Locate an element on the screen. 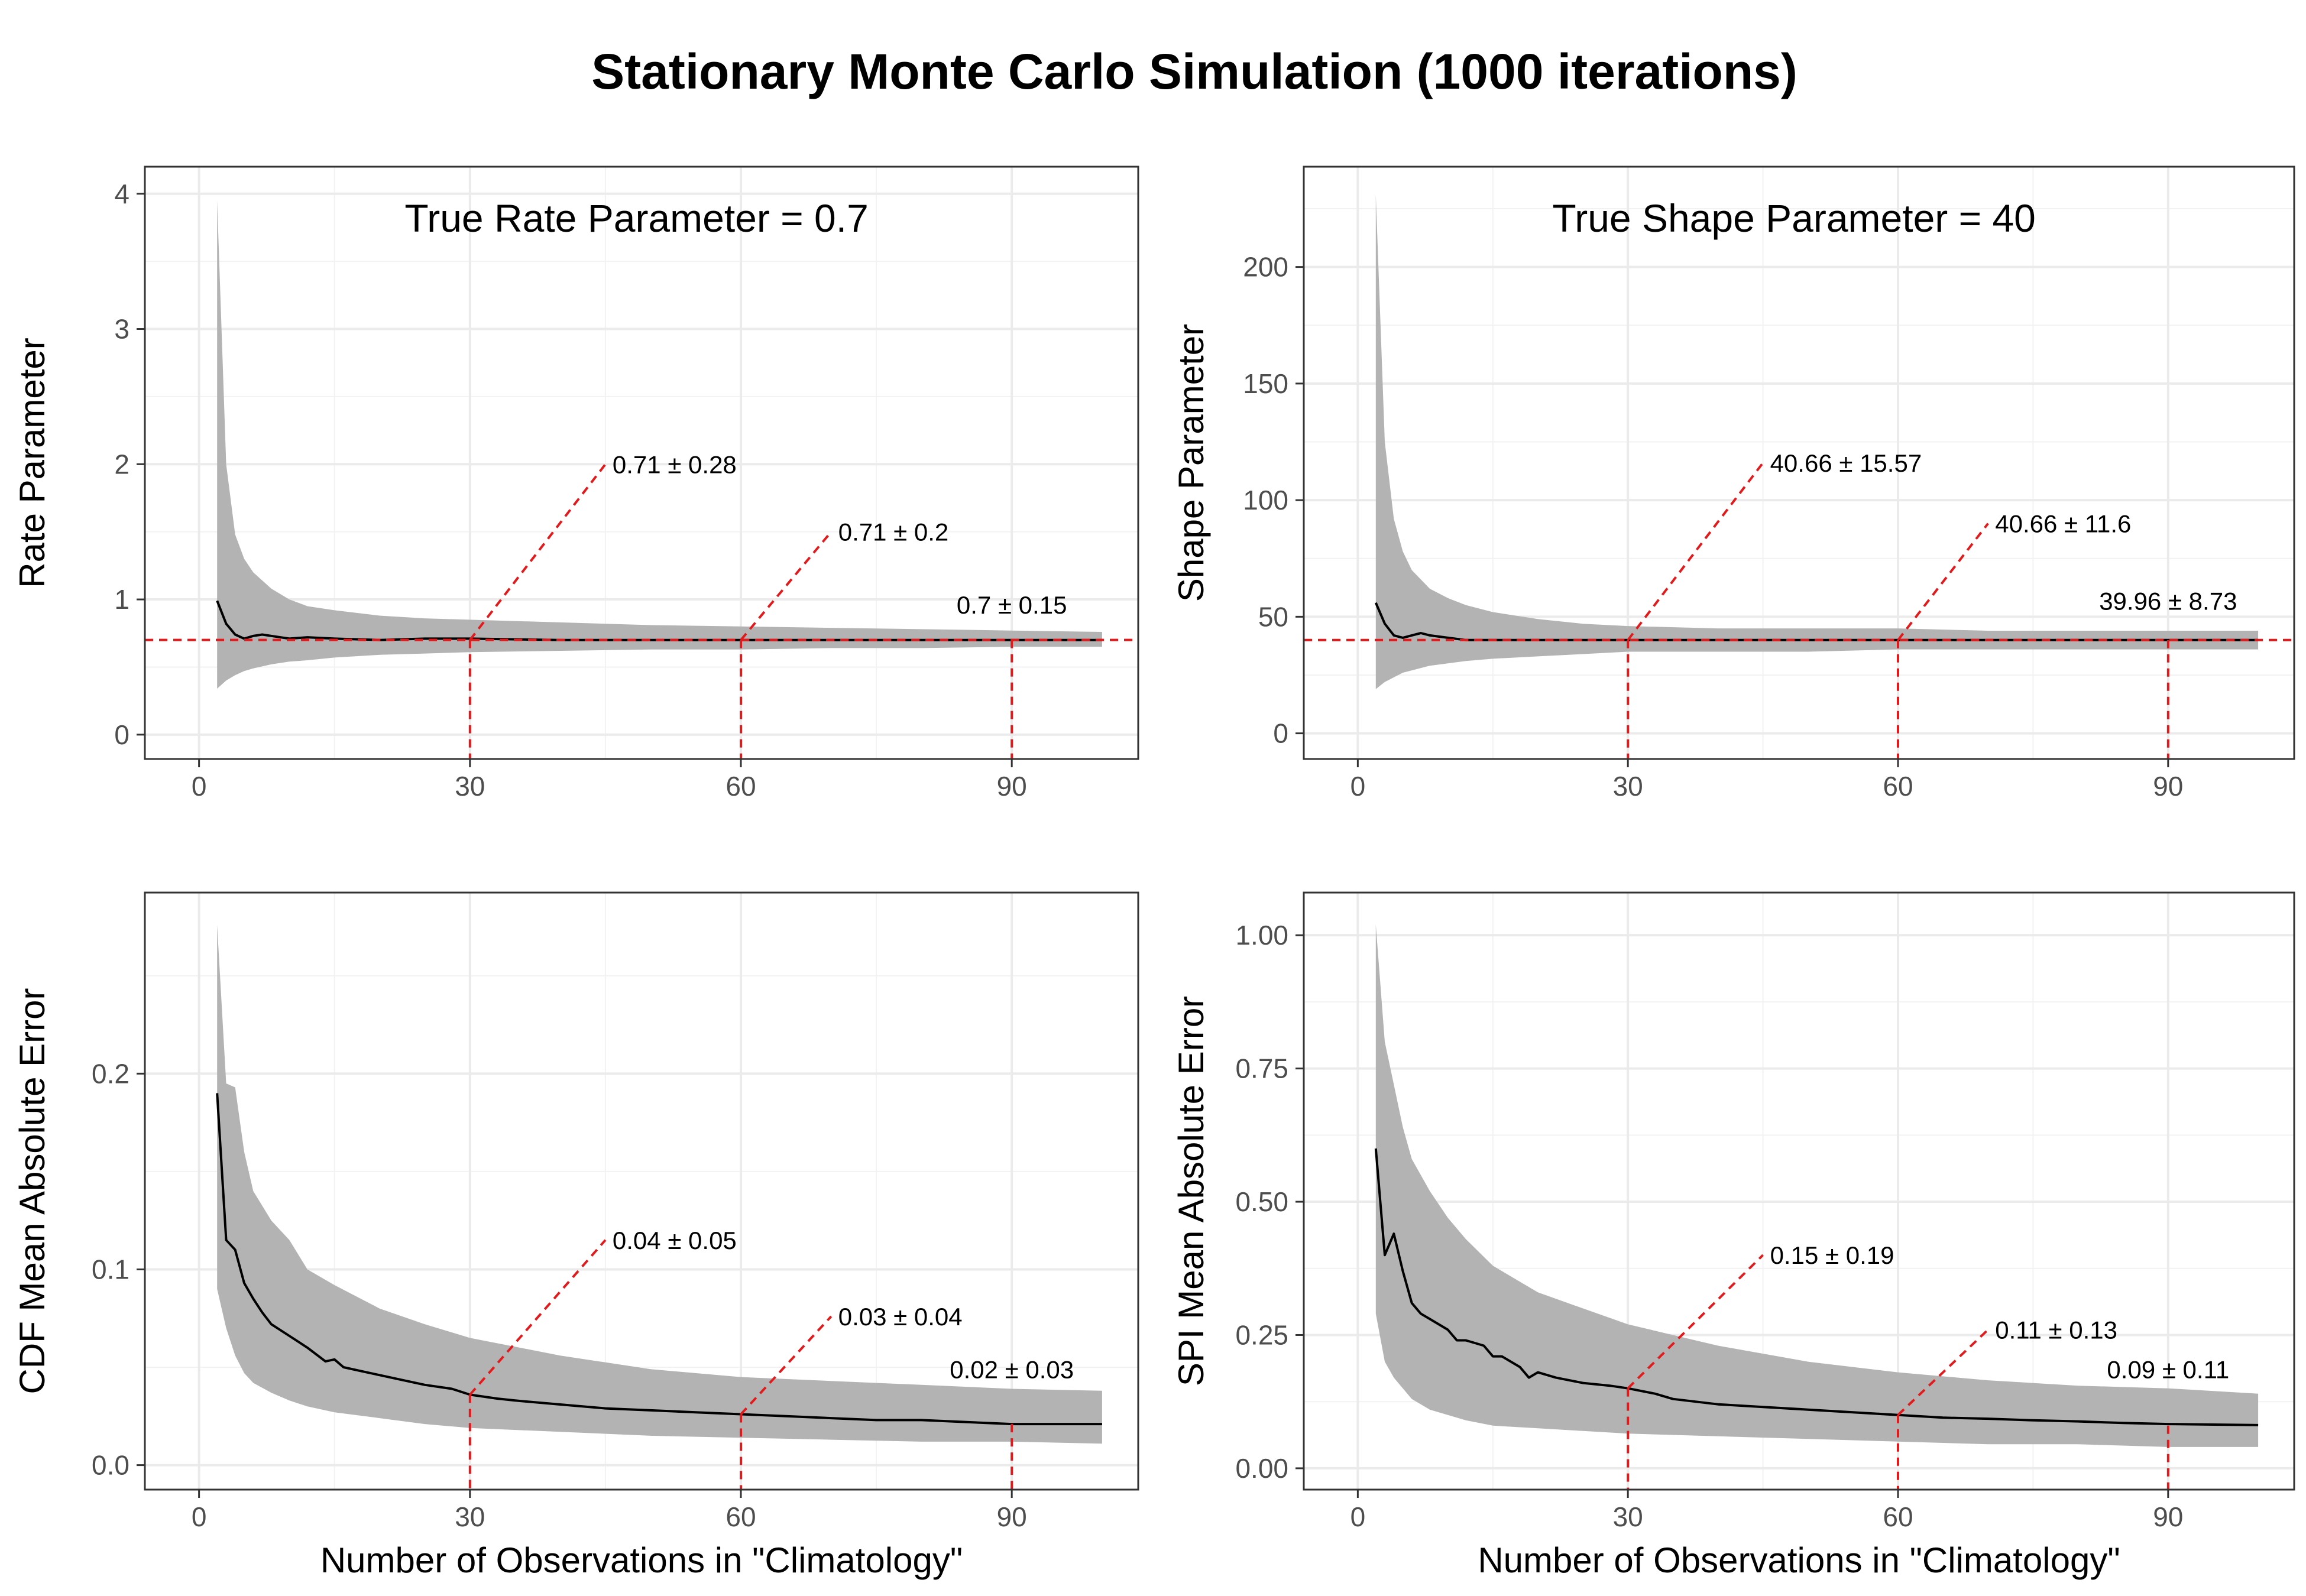  y-axis-title: SPI Mean Absolute Error is located at coordinates (1191, 1191).